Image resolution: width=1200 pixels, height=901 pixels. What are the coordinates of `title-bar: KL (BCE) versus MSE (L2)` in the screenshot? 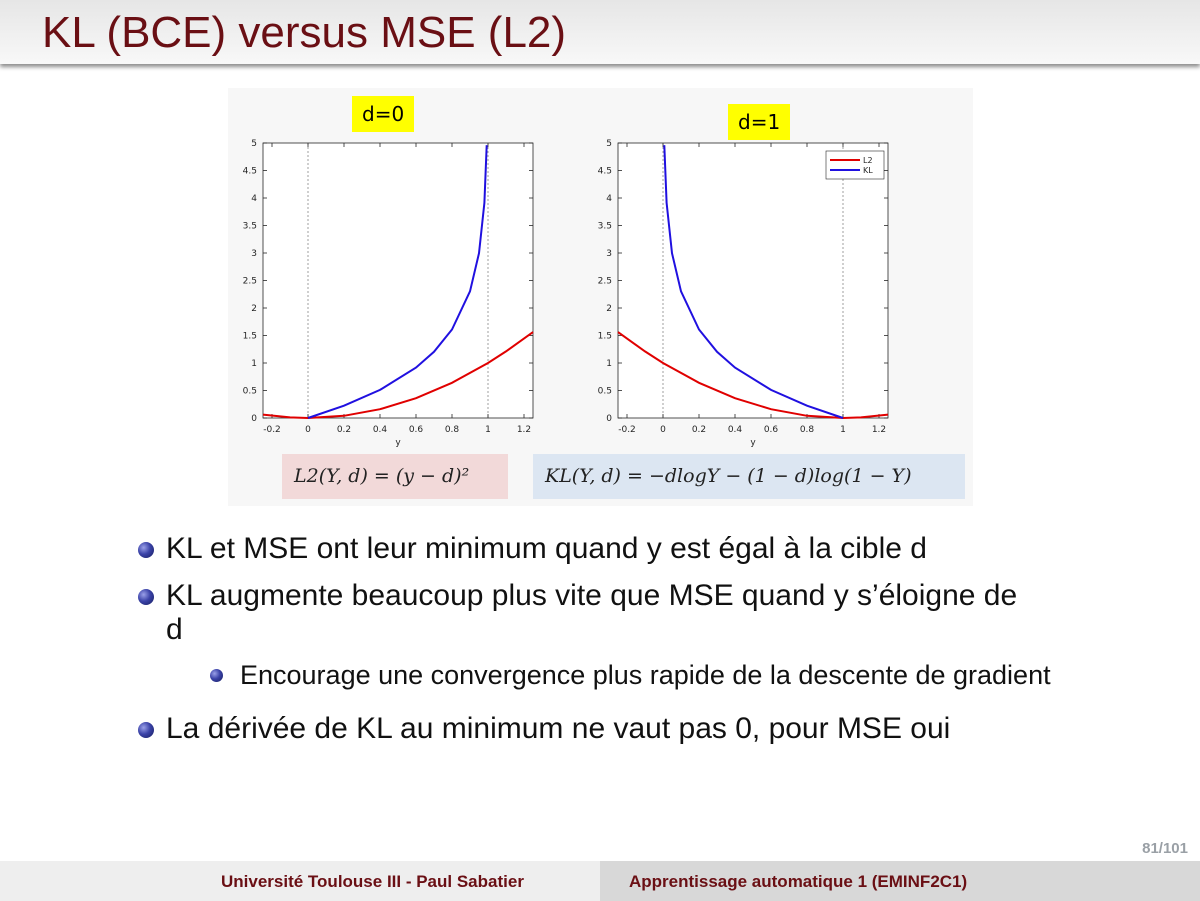 It's located at (600, 32).